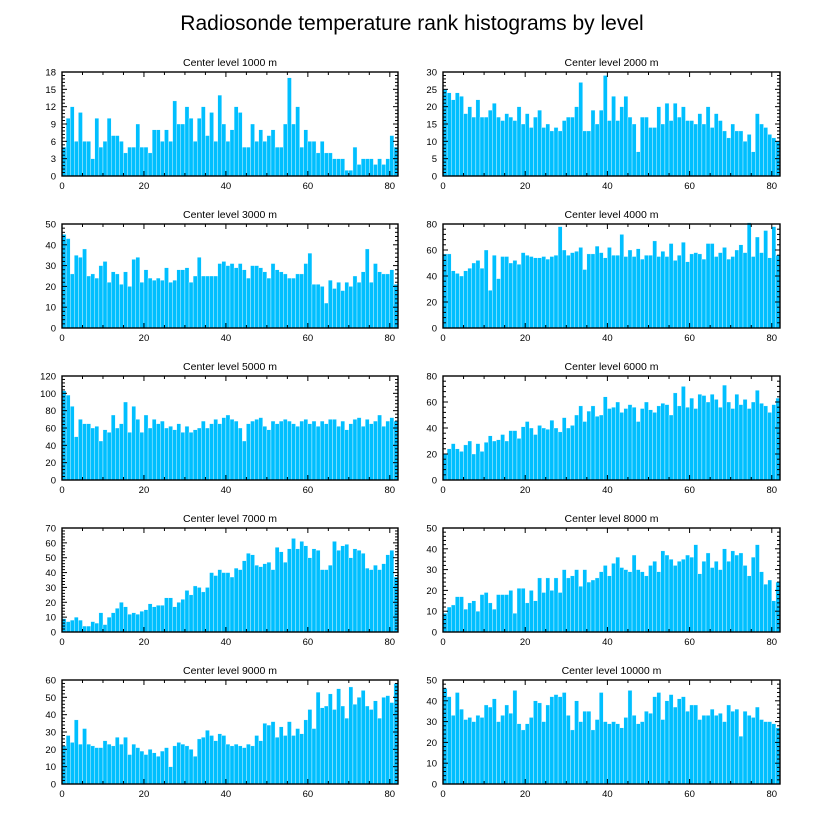 This screenshot has height=824, width=822. What do you see at coordinates (222, 124) in the screenshot?
I see `panel-1: Center level 1000 m 0 20 40 60 80 0 3 6 9 12 15 18` at bounding box center [222, 124].